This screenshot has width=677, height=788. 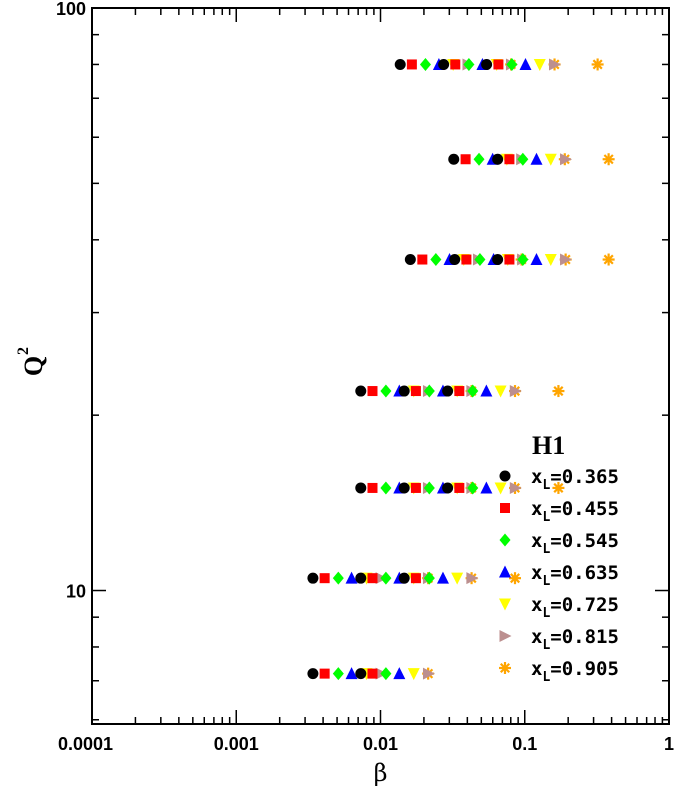 I want to click on x-axis-title: β, so click(x=381, y=773).